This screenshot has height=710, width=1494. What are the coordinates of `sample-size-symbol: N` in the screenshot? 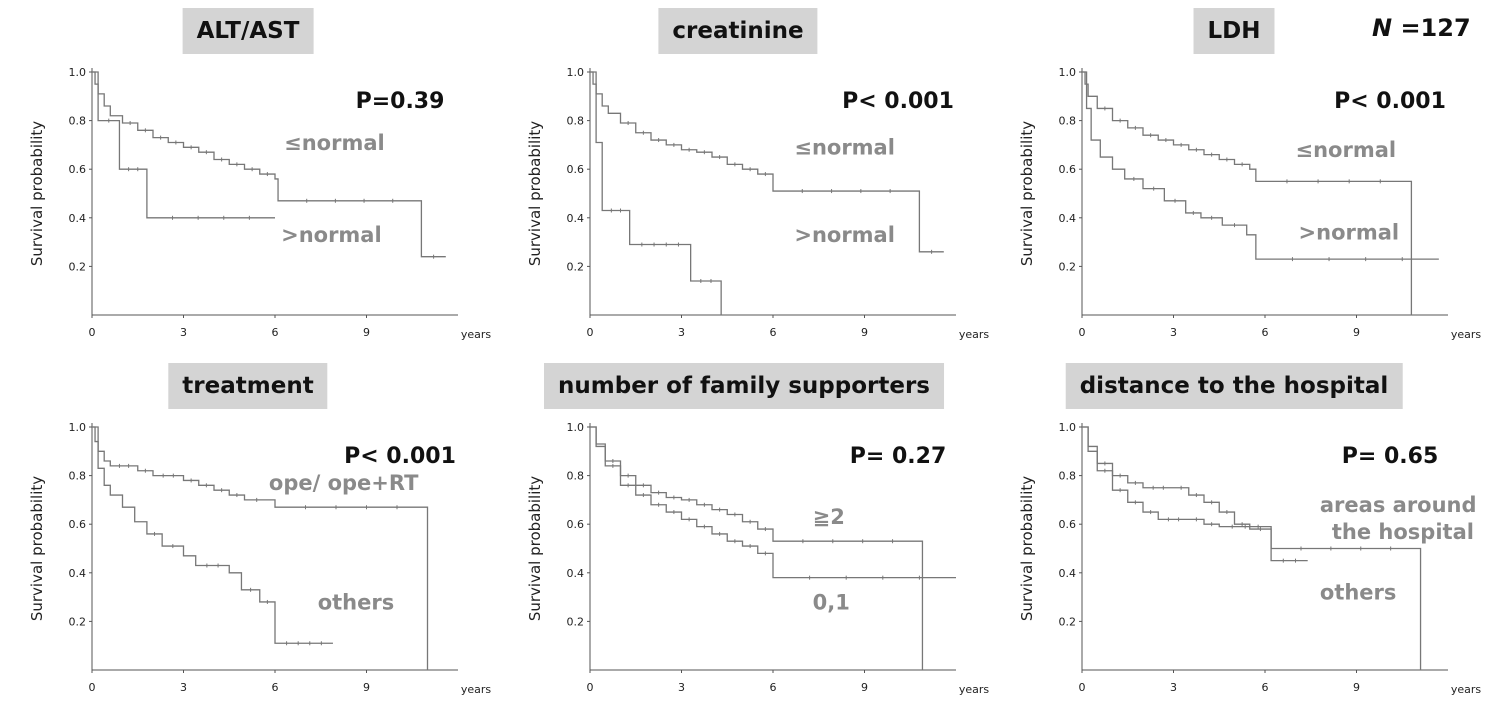 It's located at (1382, 28).